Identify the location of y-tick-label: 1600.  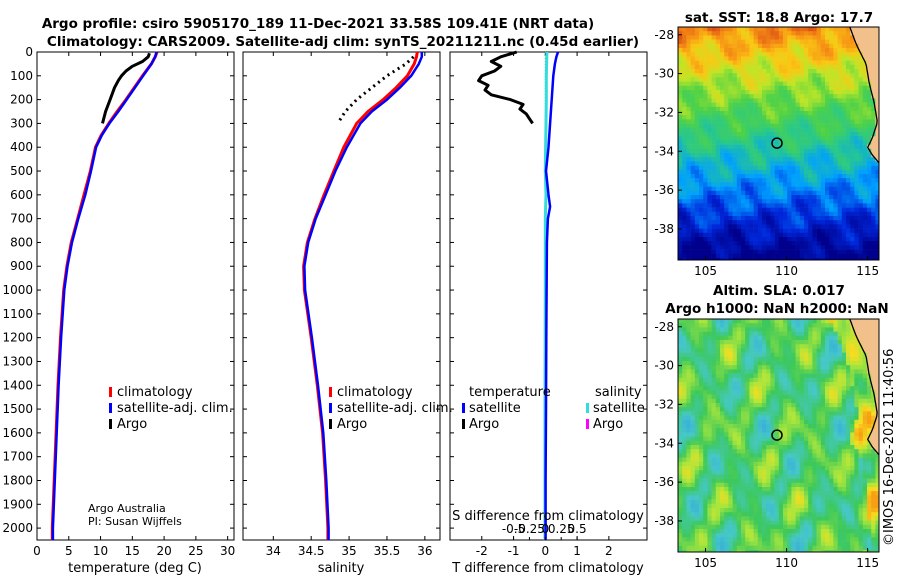
(17, 433).